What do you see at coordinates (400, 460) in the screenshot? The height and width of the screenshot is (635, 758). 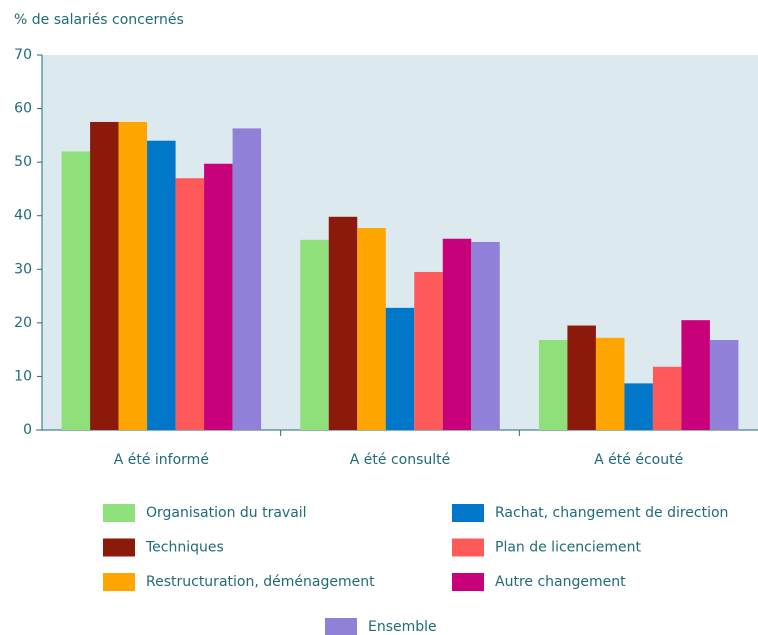 I see `x-tick-label: A été consulté` at bounding box center [400, 460].